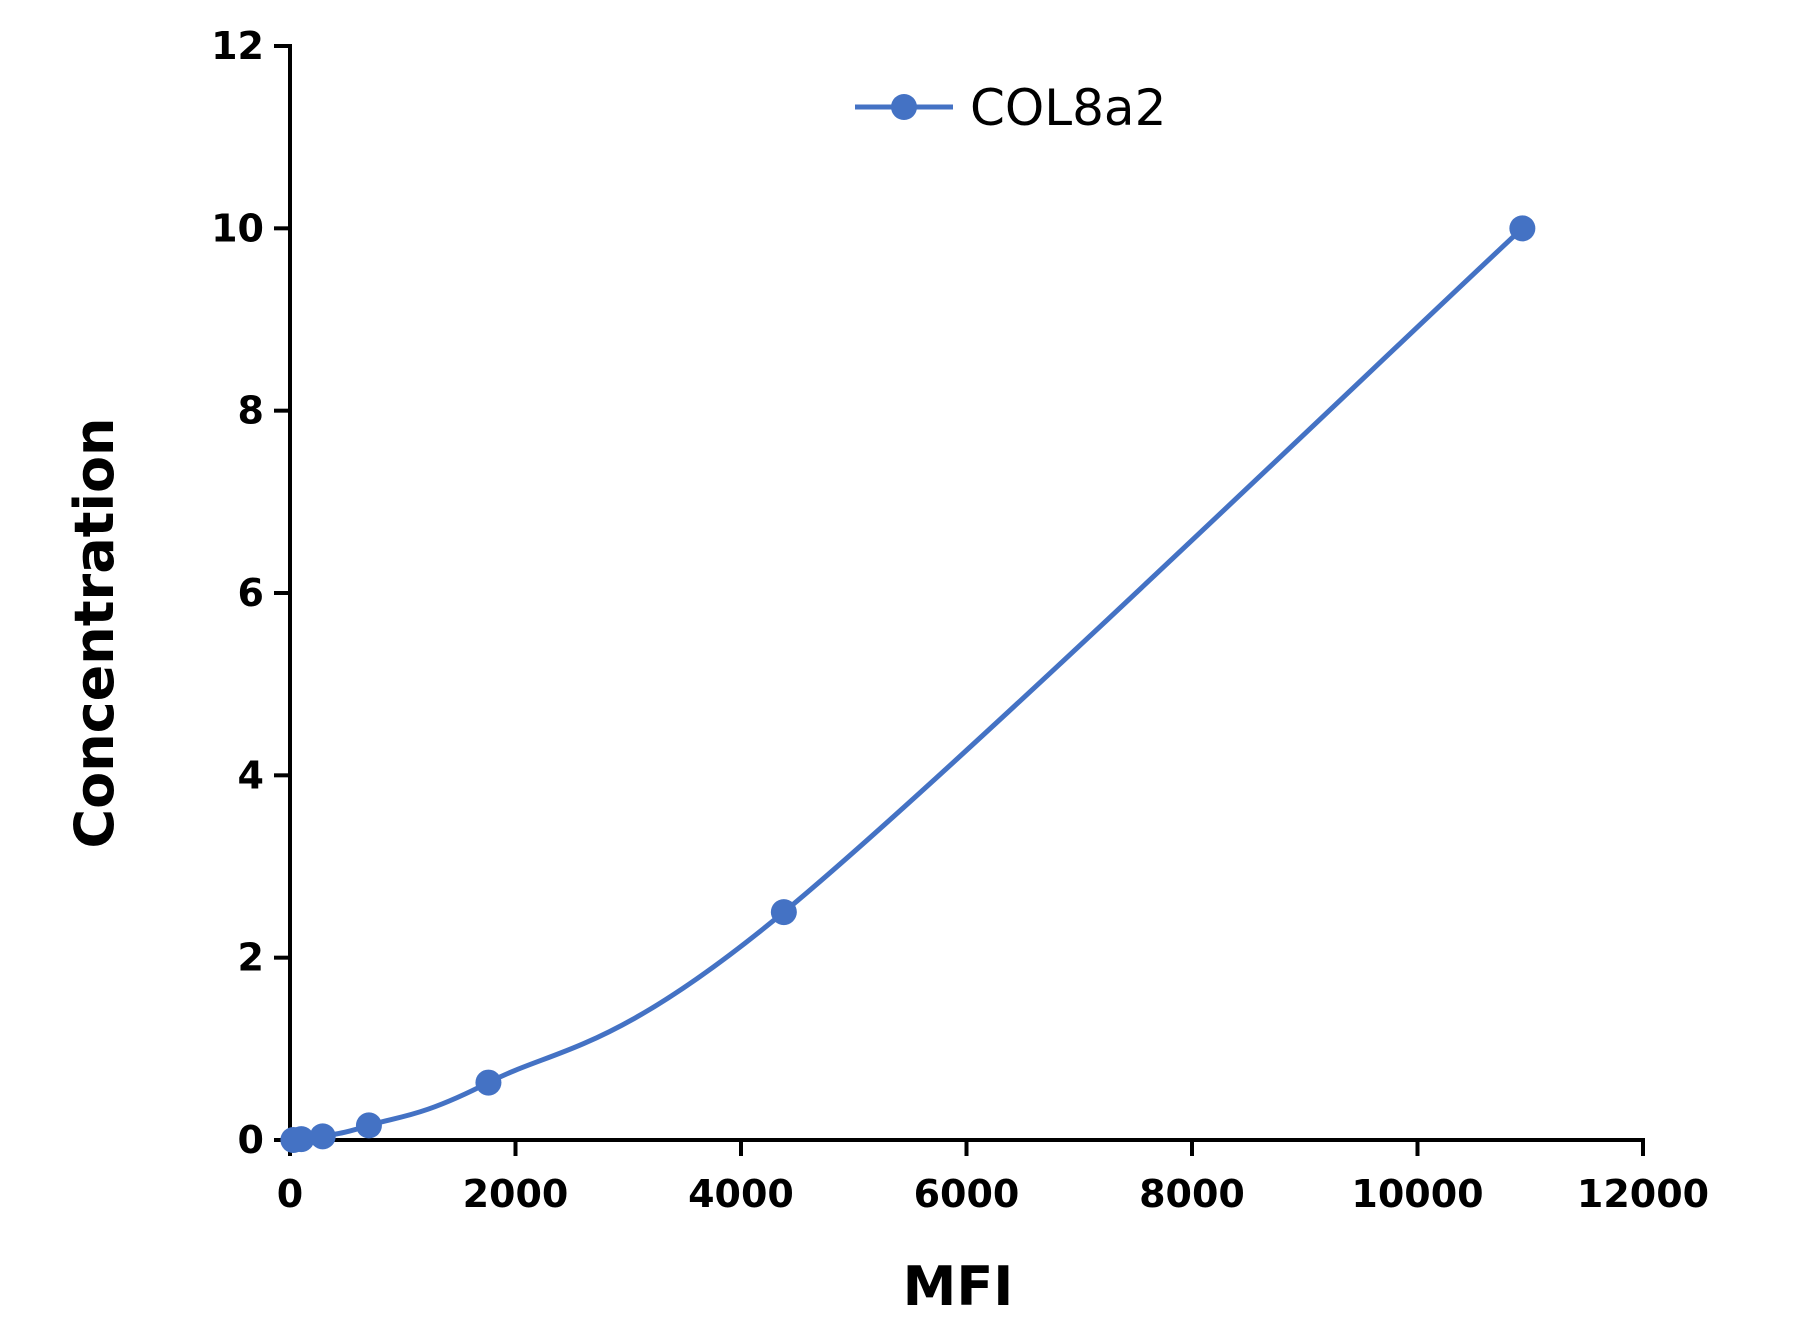 The image size is (1805, 1332). What do you see at coordinates (1643, 1194) in the screenshot?
I see `x-tick-label: 12000` at bounding box center [1643, 1194].